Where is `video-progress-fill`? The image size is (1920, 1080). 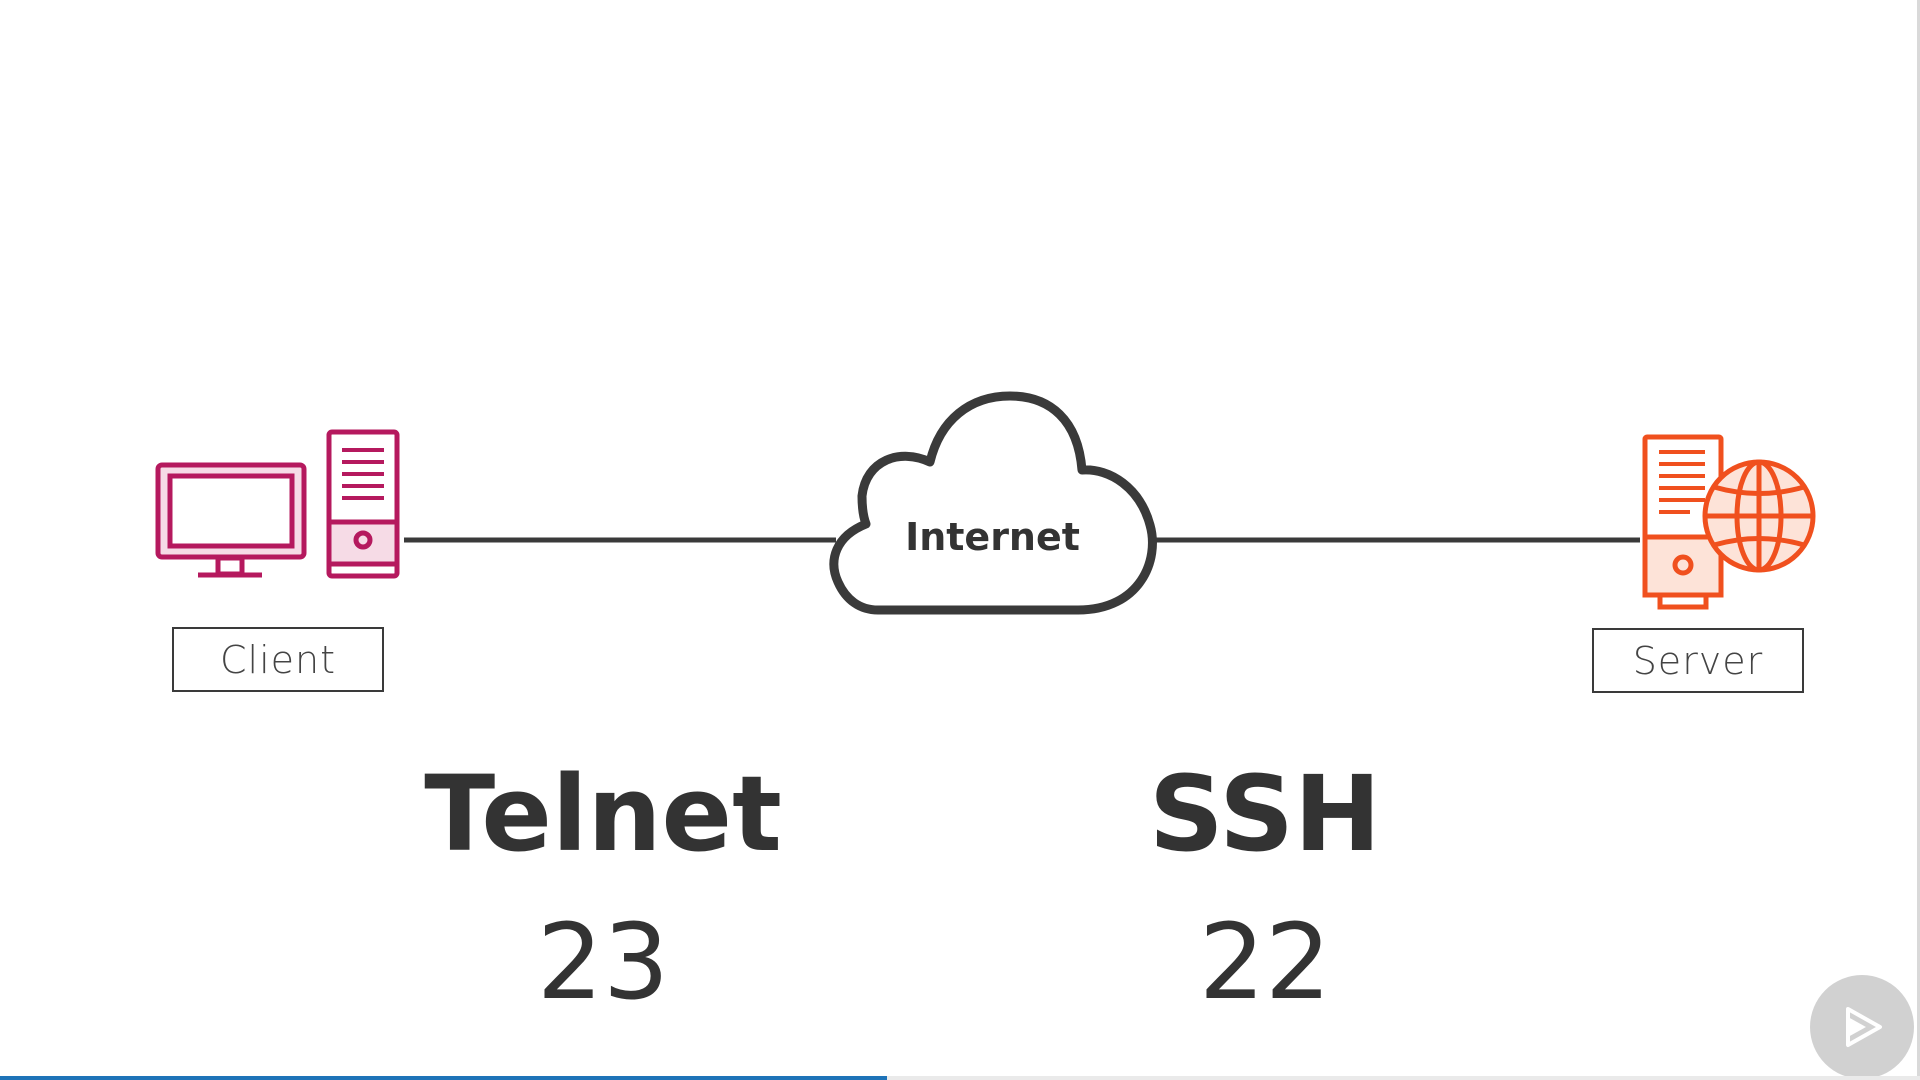
video-progress-fill is located at coordinates (444, 1078).